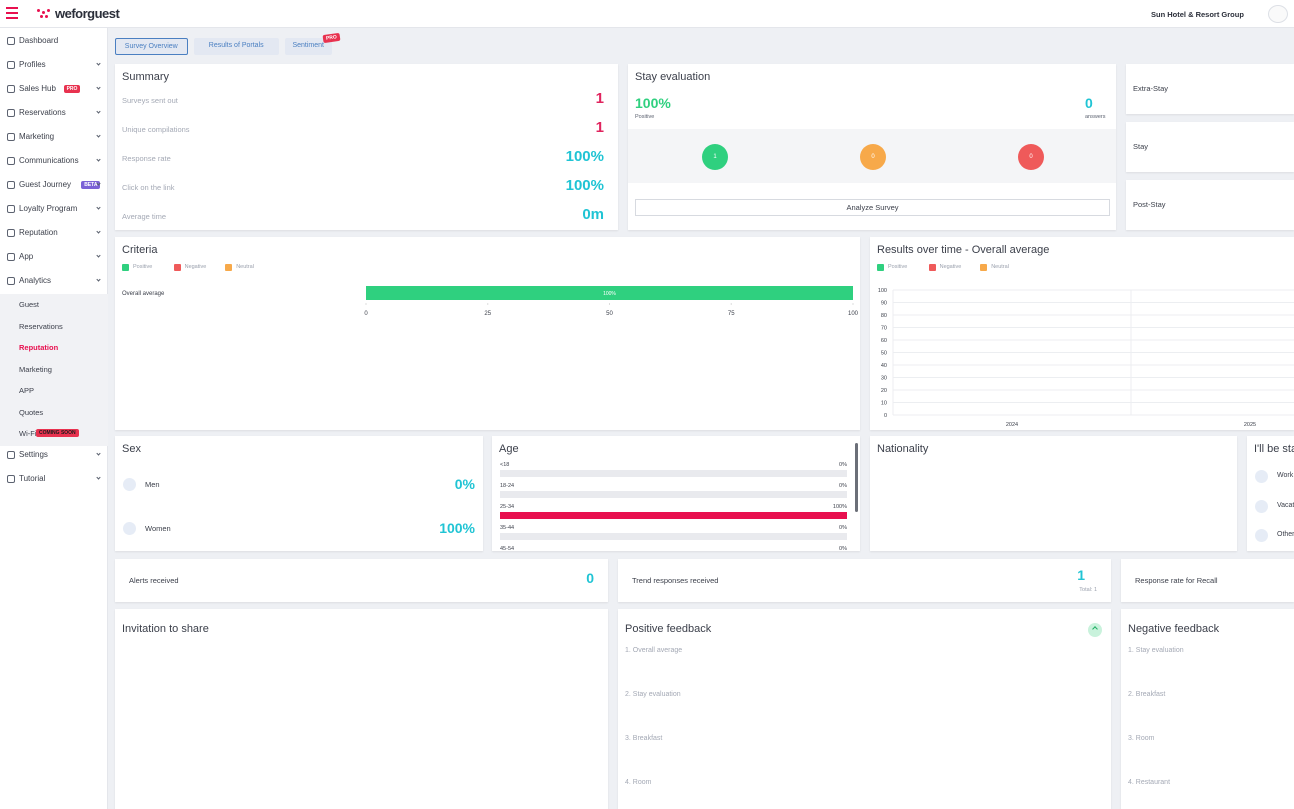 The height and width of the screenshot is (809, 1294). I want to click on age-value-label: 100%, so click(840, 507).